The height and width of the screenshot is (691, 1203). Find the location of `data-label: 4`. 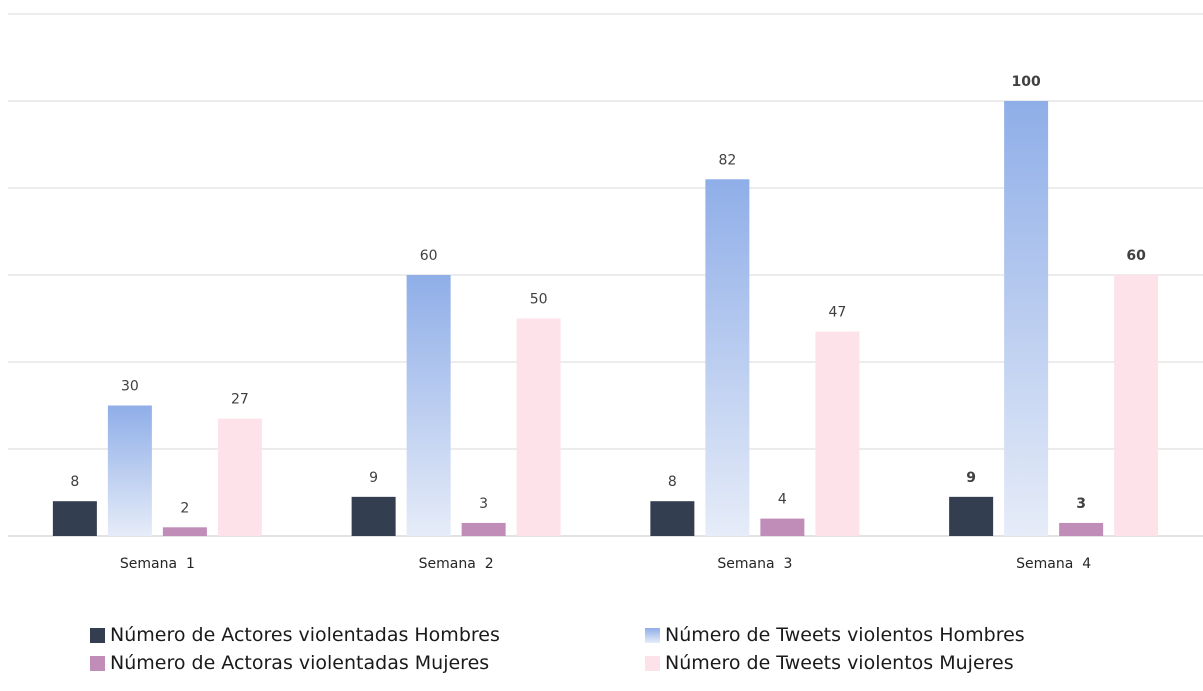

data-label: 4 is located at coordinates (782, 500).